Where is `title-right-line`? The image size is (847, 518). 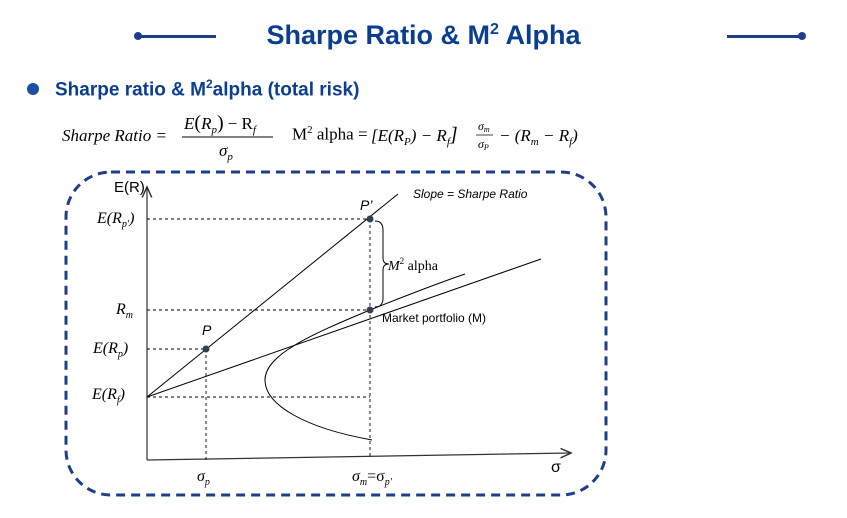
title-right-line is located at coordinates (765, 36).